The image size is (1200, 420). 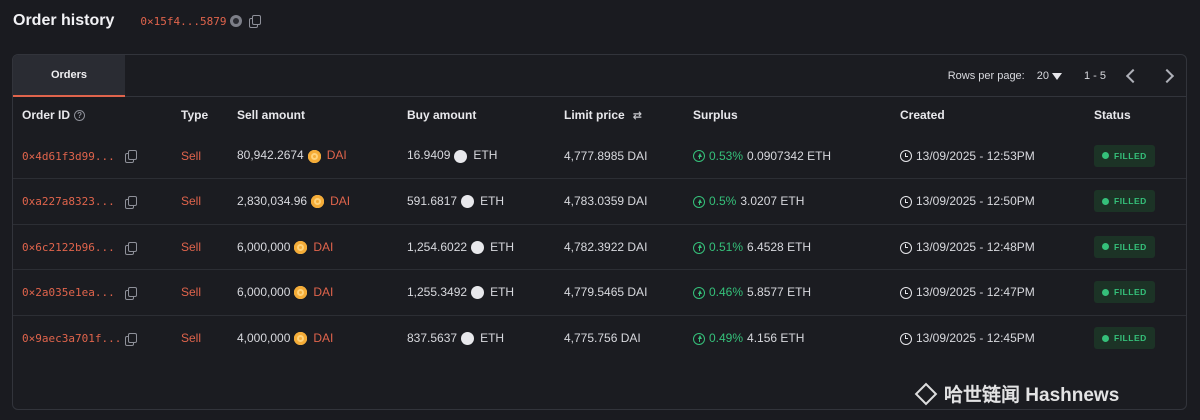 I want to click on rows-per-page-select: 20, so click(x=1049, y=76).